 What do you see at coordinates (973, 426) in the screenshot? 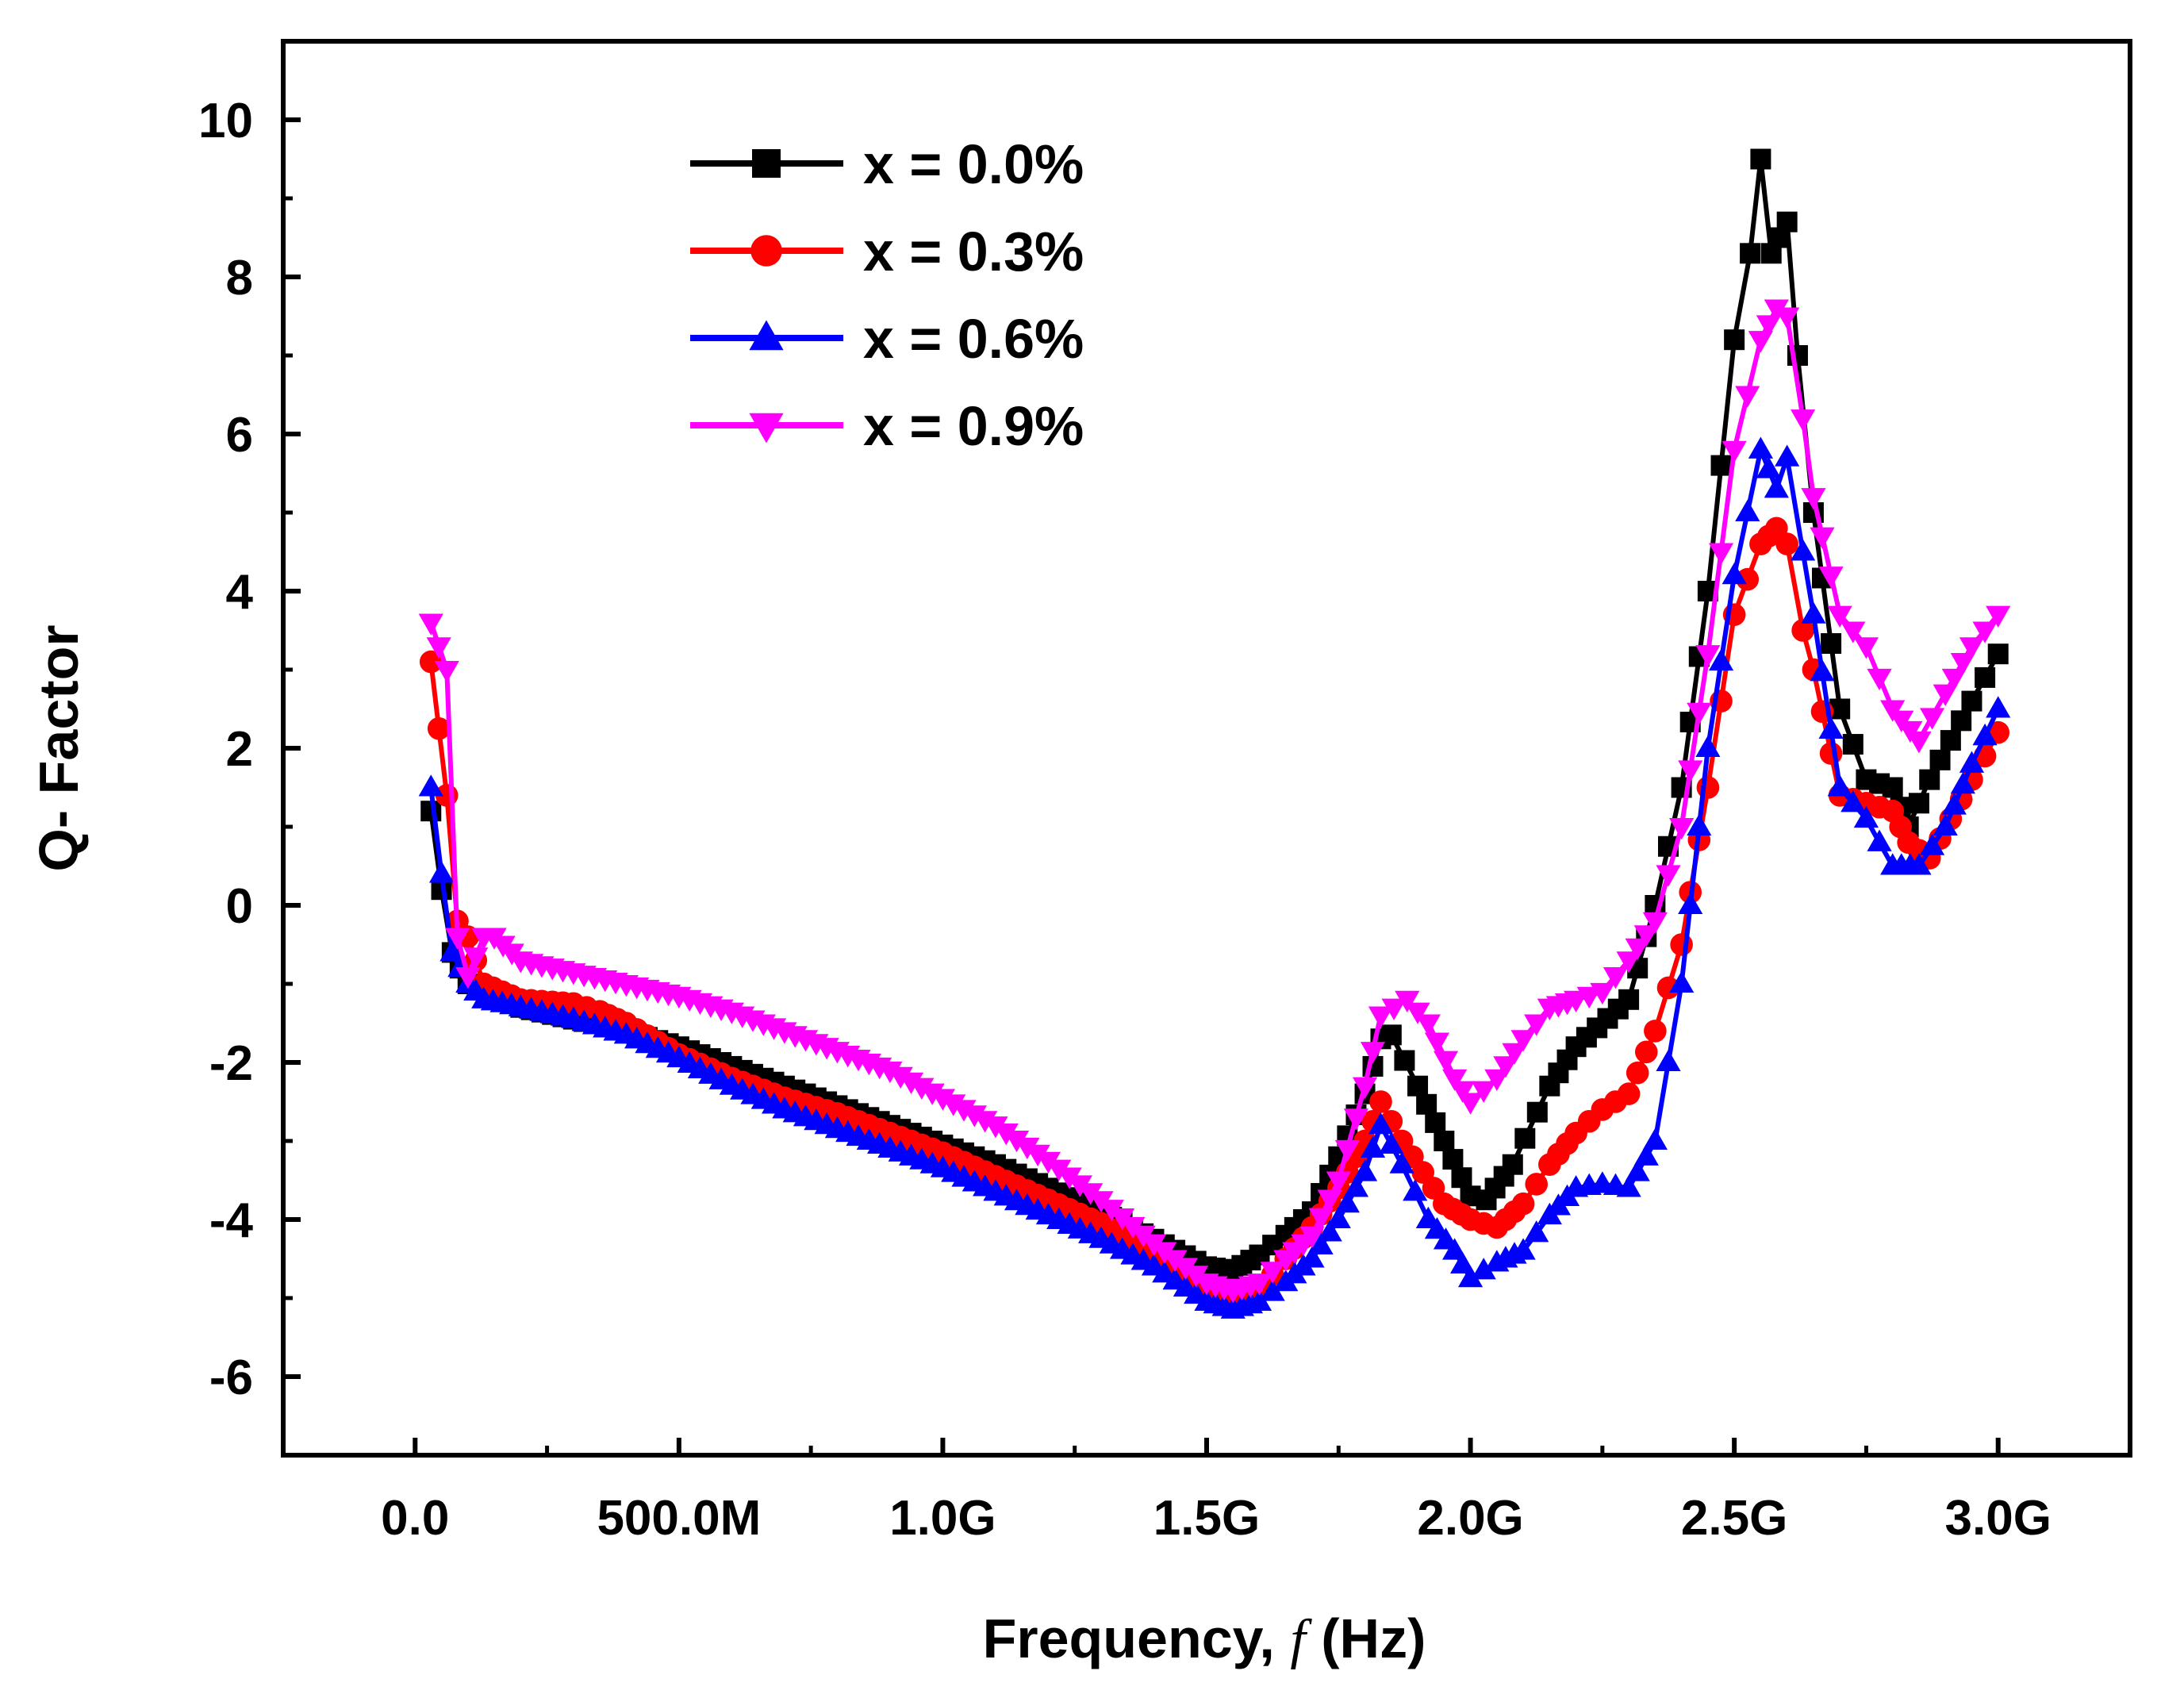
I see `legend-label: x = 0.9%` at bounding box center [973, 426].